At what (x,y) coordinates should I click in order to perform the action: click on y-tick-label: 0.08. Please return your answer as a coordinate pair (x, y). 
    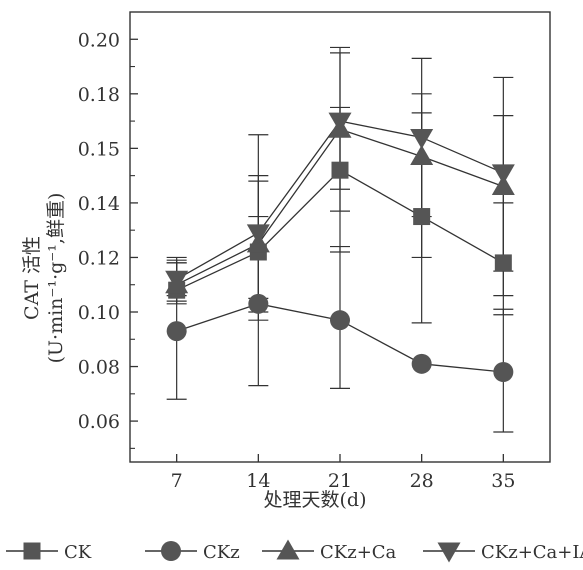
    Looking at the image, I should click on (99, 368).